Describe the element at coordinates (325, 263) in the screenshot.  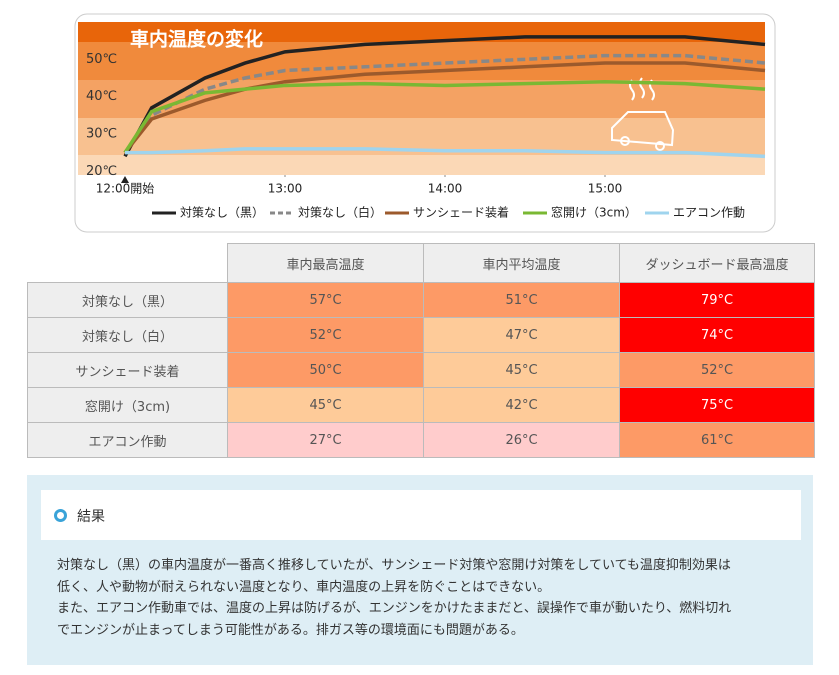
I see `header-cell: 車内最高温度` at that location.